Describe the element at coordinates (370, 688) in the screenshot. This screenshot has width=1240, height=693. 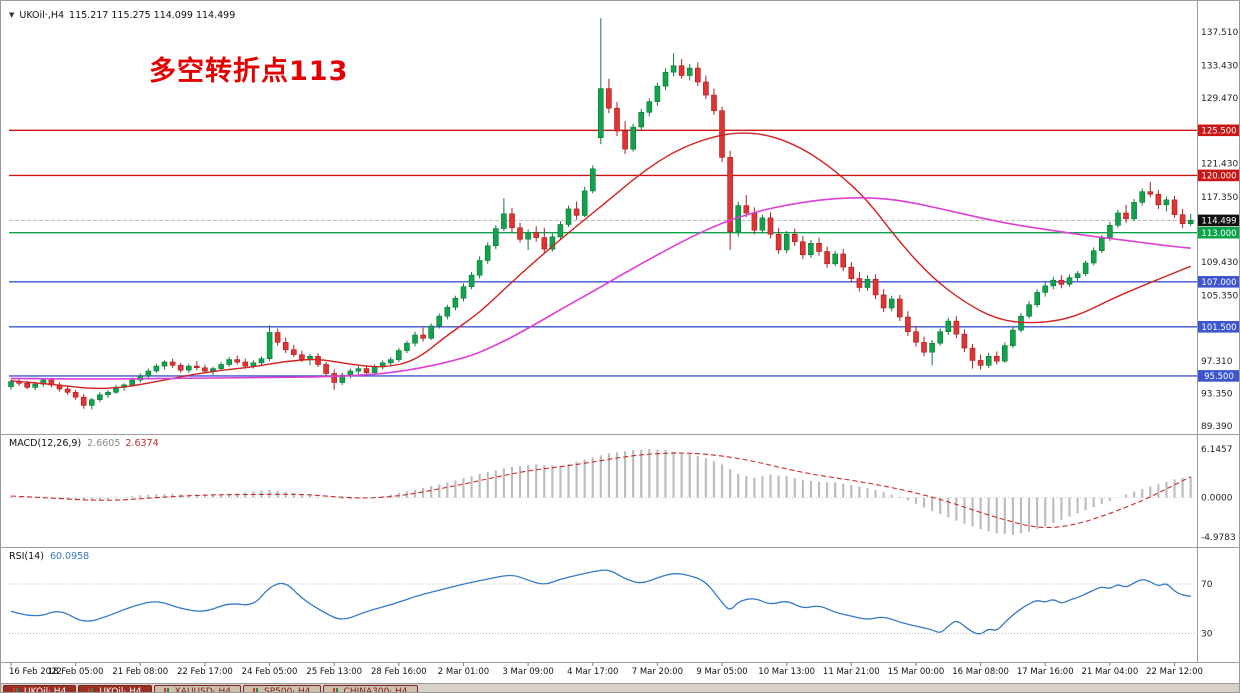
I see `window-tab: CHINA300·,H4` at that location.